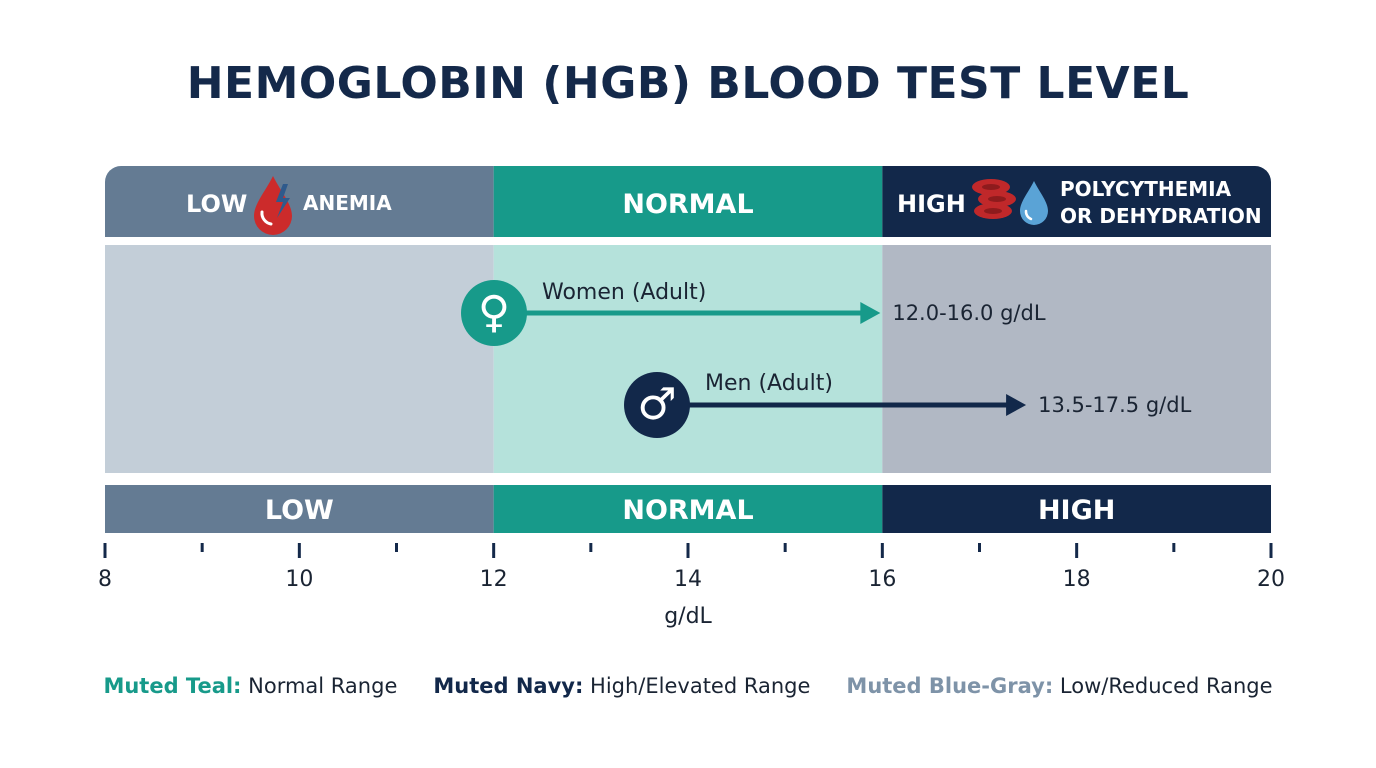 The image size is (1376, 768). What do you see at coordinates (1163, 686) in the screenshot?
I see `legend-text-2: Low/Reduced Range` at bounding box center [1163, 686].